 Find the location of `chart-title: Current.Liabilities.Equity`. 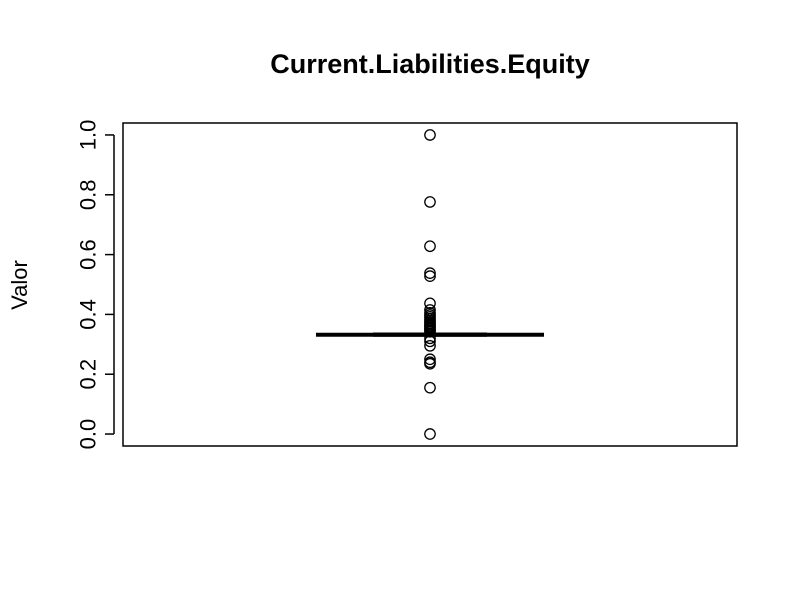

chart-title: Current.Liabilities.Equity is located at coordinates (430, 64).